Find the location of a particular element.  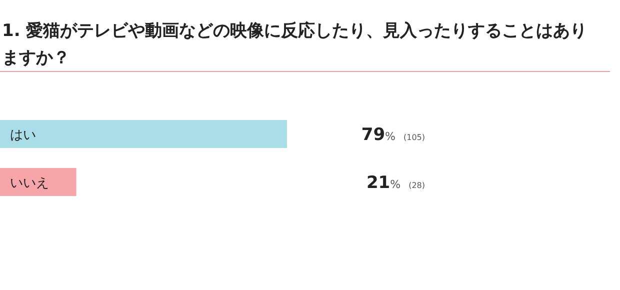

y-tick-label: はい is located at coordinates (23, 135).